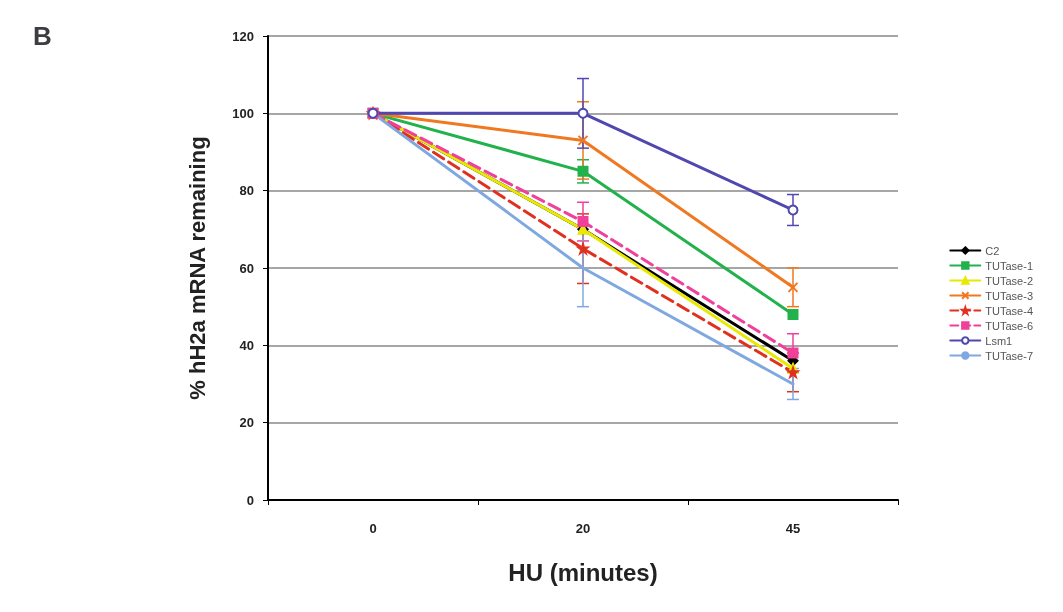 The image size is (1063, 612). I want to click on y-tick-label: 120, so click(243, 36).